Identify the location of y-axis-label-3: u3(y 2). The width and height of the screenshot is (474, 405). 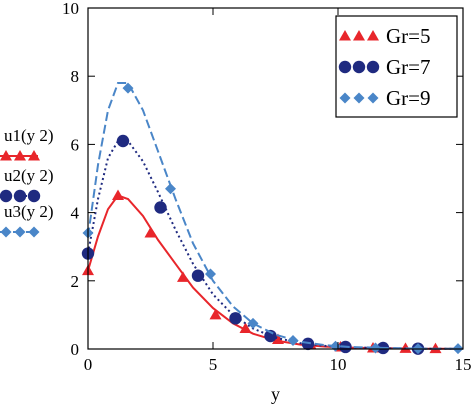
(27, 220).